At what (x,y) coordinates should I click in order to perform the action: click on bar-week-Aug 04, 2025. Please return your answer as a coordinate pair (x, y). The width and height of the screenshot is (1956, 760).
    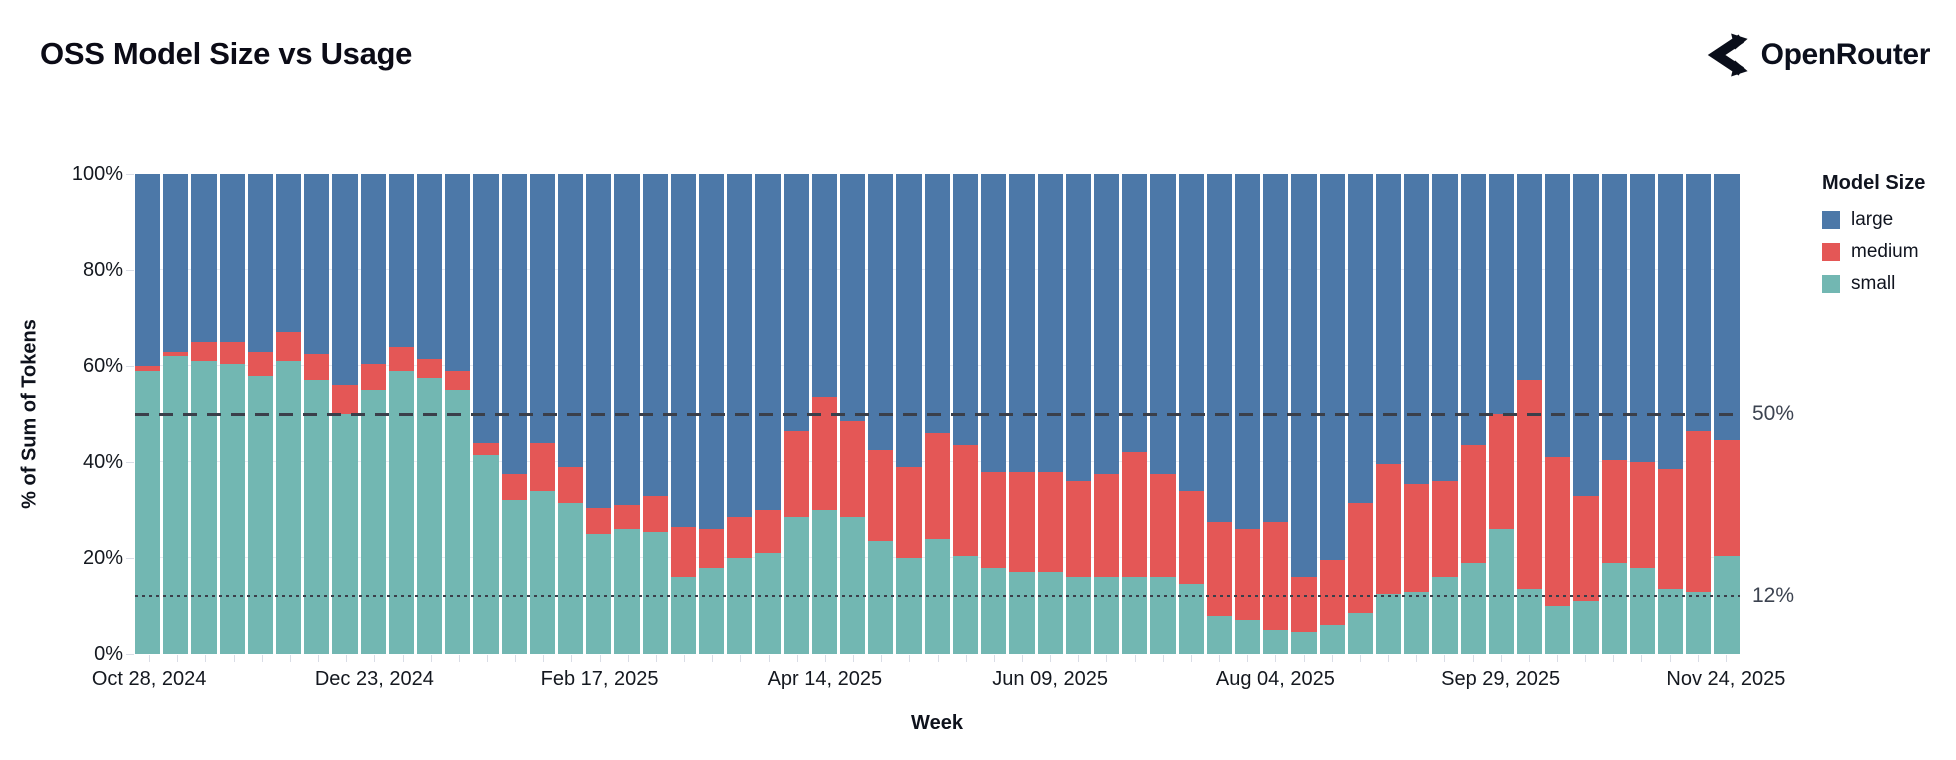
    Looking at the image, I should click on (1276, 414).